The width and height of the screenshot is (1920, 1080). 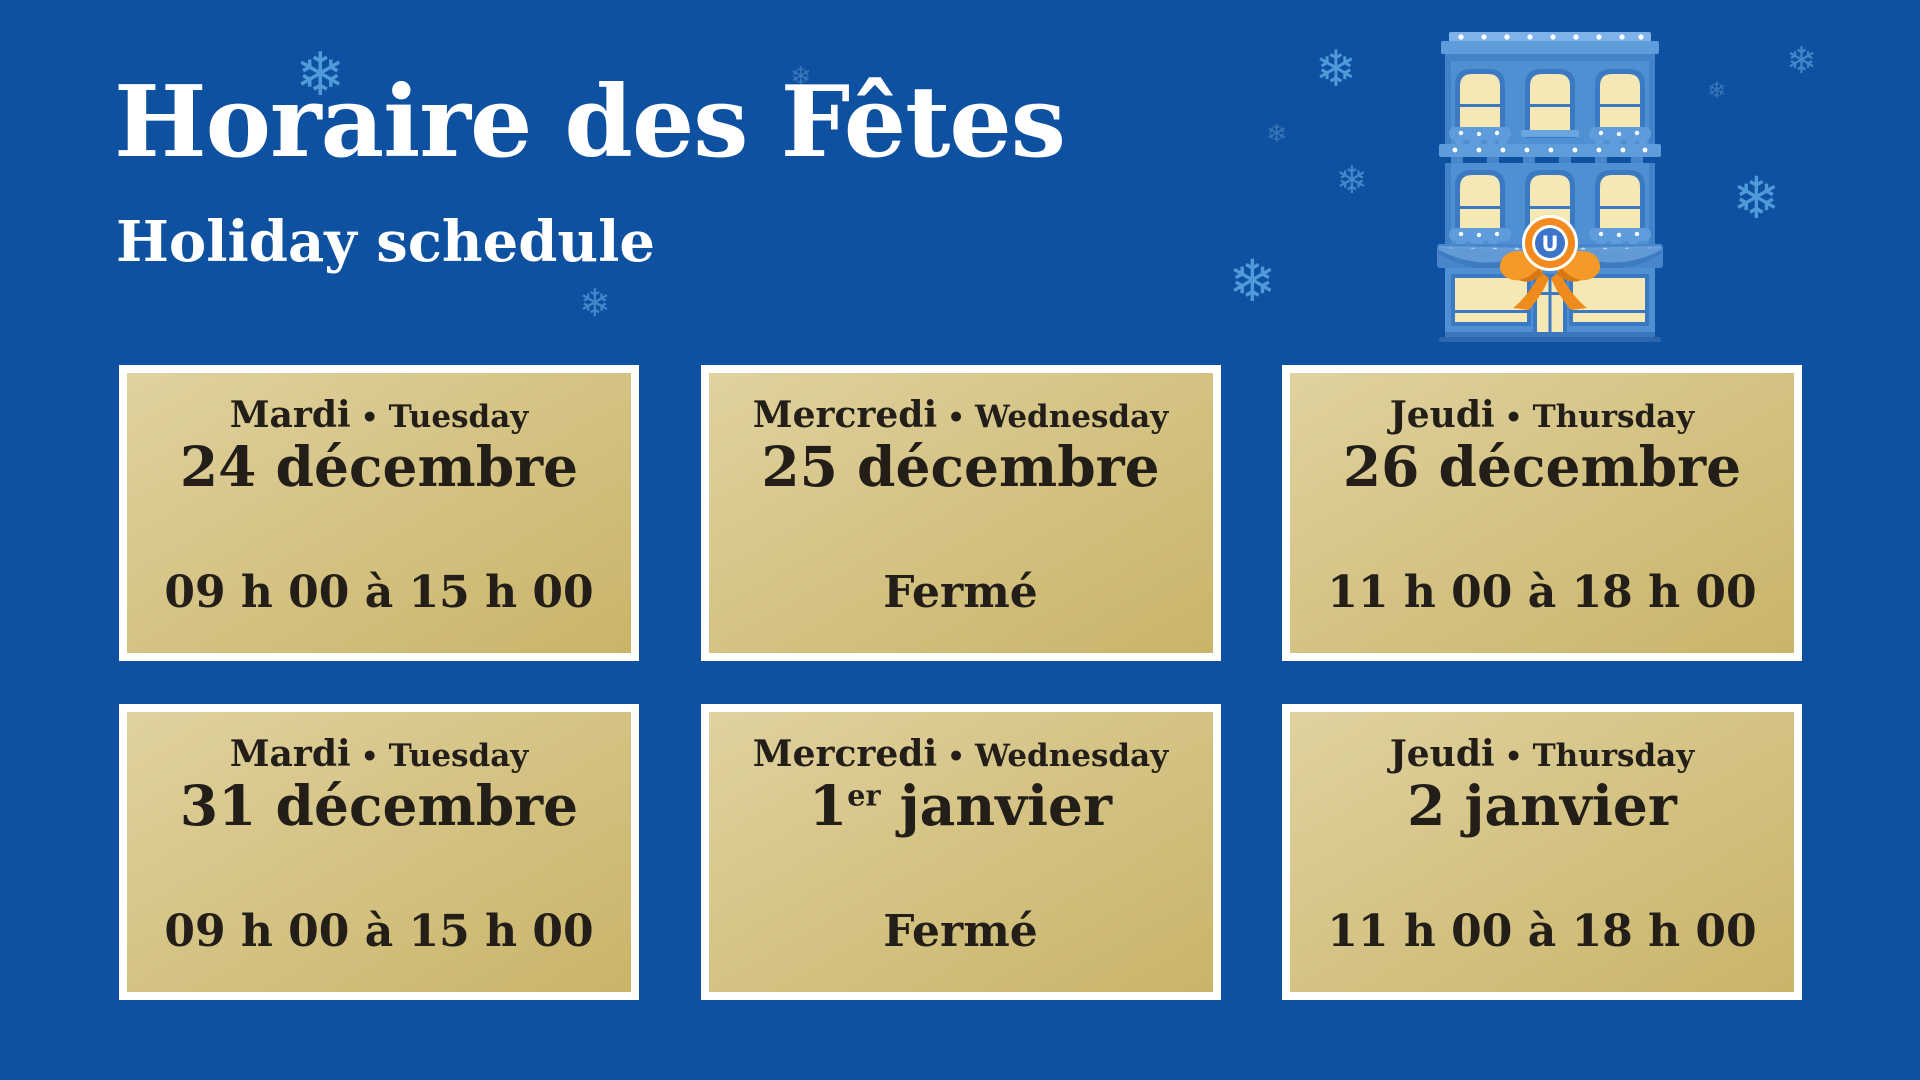 I want to click on date-main: 2 janvier, so click(x=1542, y=805).